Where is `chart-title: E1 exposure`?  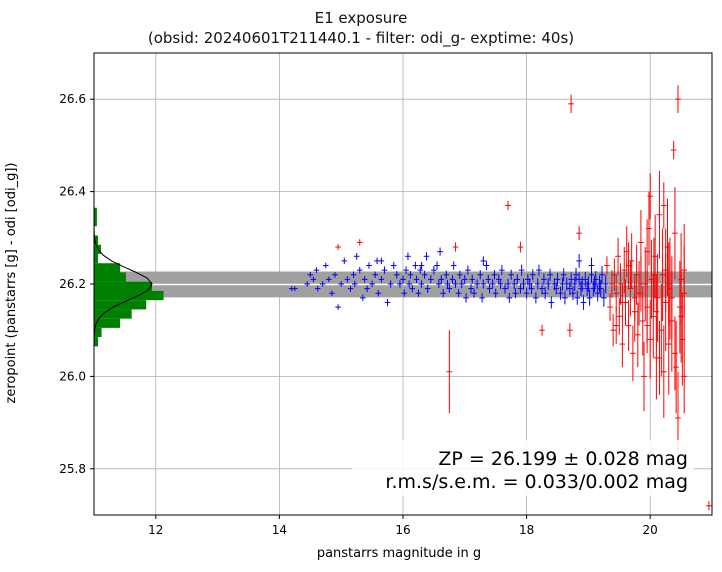
chart-title: E1 exposure is located at coordinates (361, 18).